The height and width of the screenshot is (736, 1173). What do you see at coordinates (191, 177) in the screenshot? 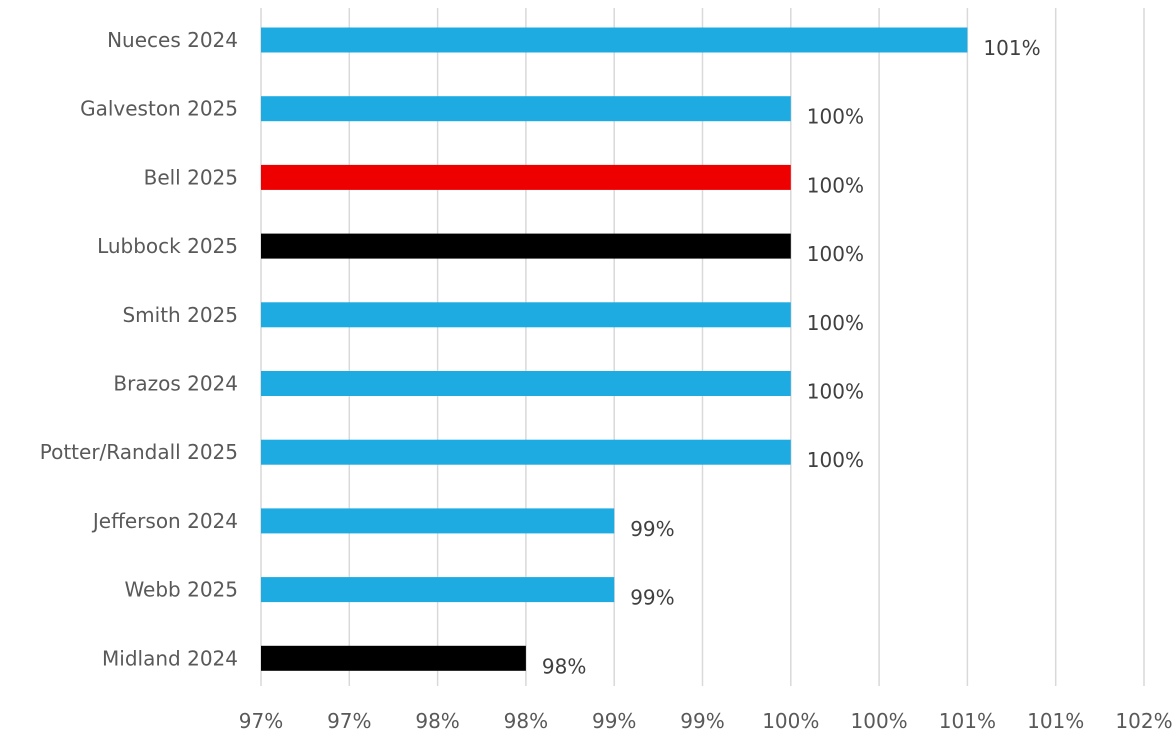
I see `category-label: Bell 2025` at bounding box center [191, 177].